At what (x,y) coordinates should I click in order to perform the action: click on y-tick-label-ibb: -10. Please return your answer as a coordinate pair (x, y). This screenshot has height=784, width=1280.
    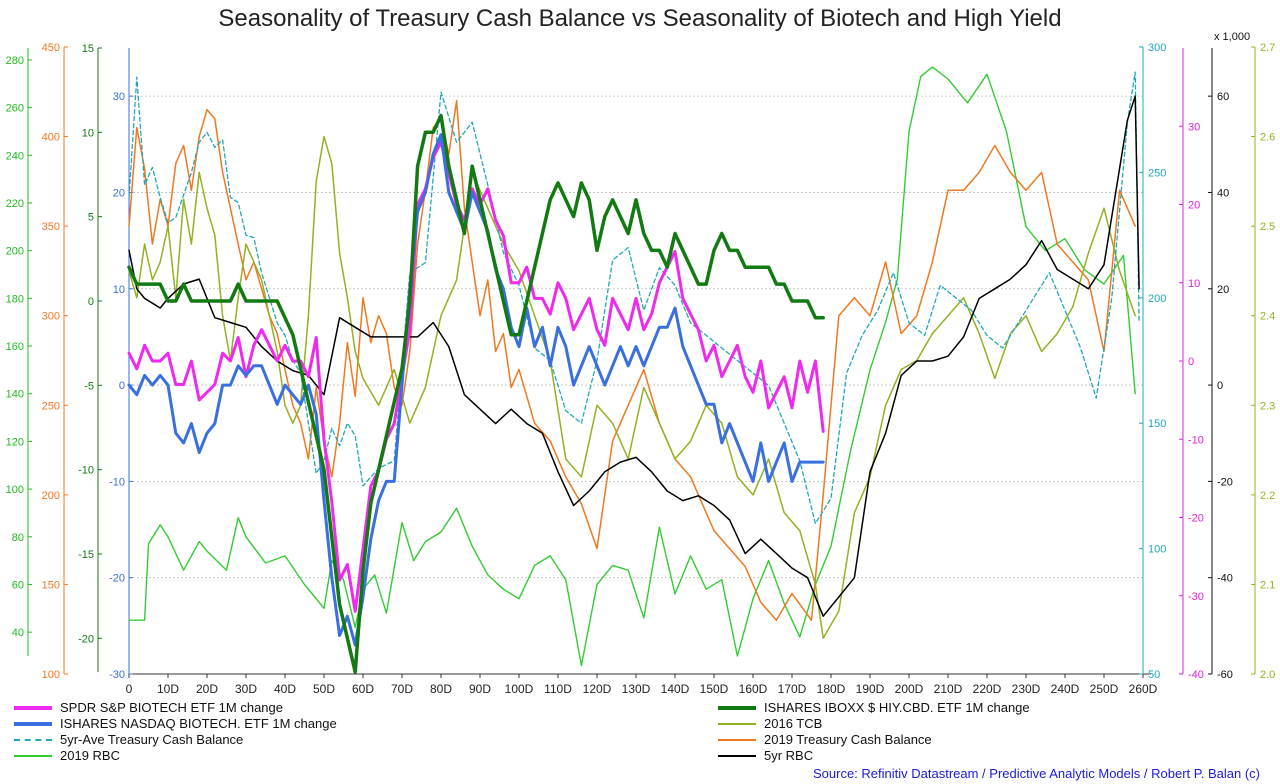
    Looking at the image, I should click on (117, 482).